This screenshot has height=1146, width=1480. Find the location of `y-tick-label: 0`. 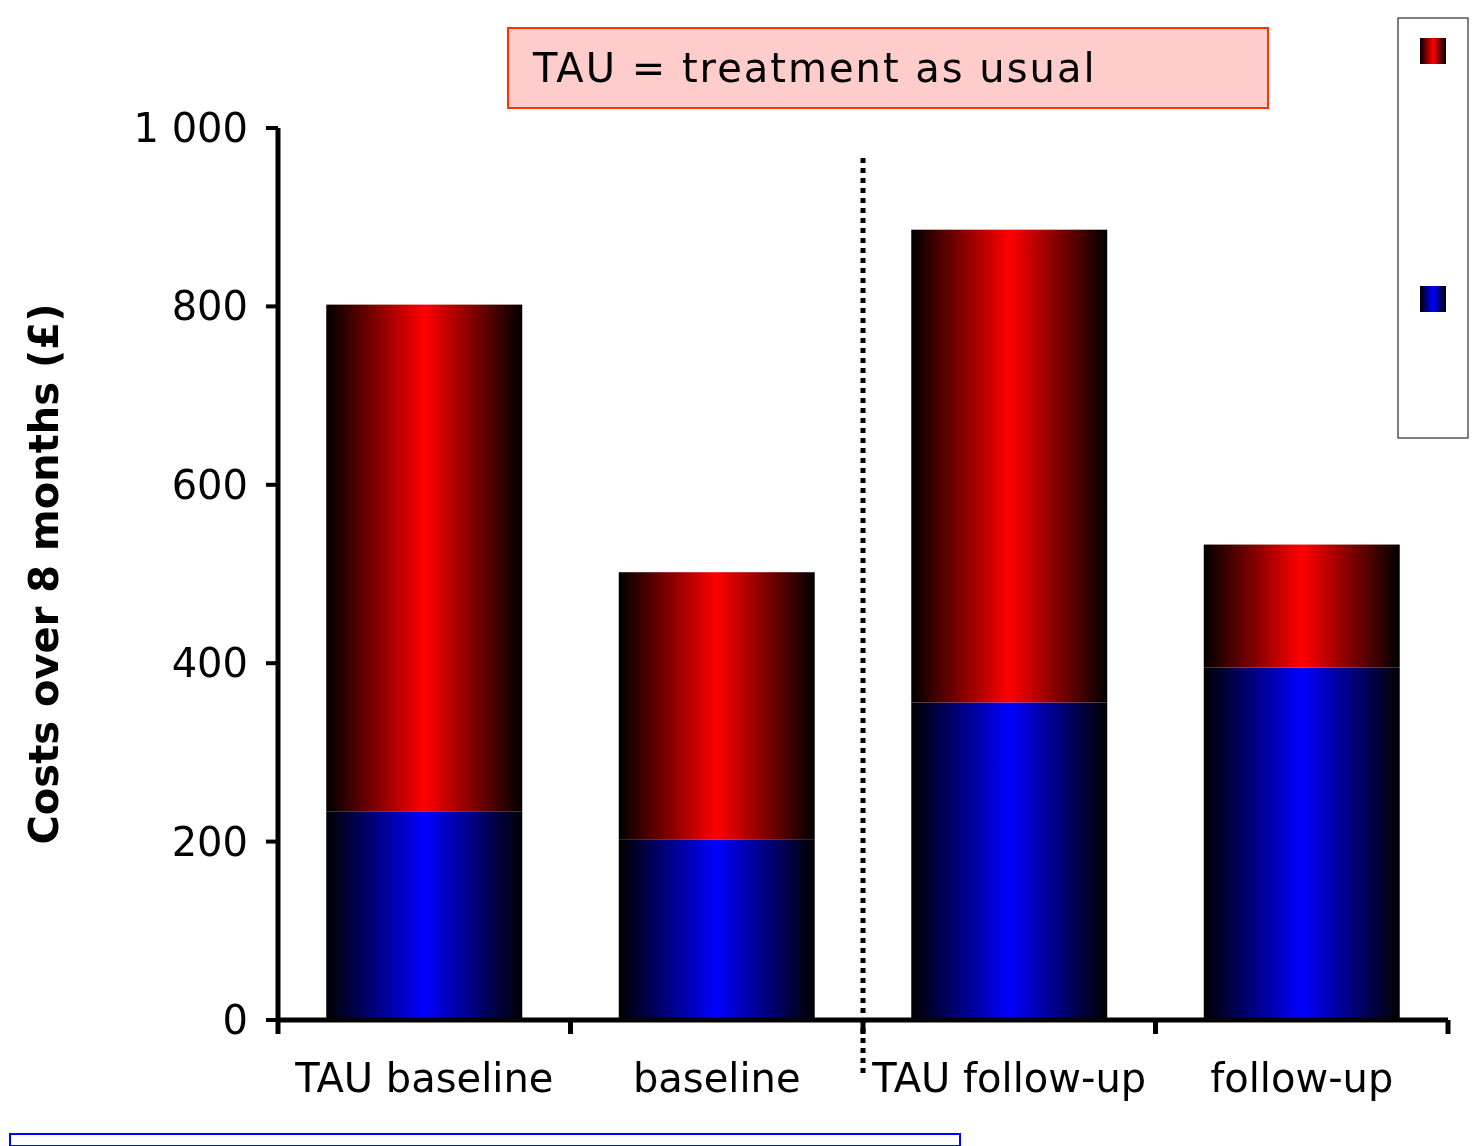

y-tick-label: 0 is located at coordinates (235, 1020).